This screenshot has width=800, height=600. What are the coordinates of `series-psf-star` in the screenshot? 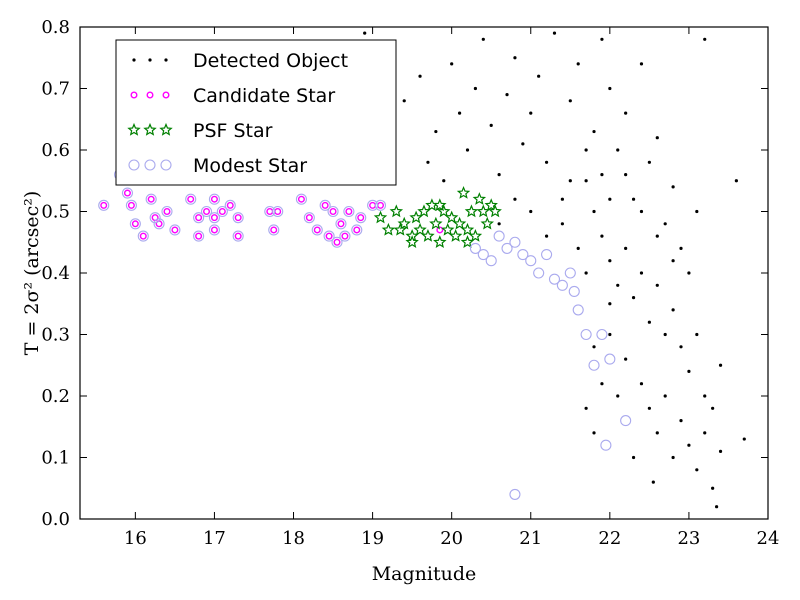 It's located at (437, 216).